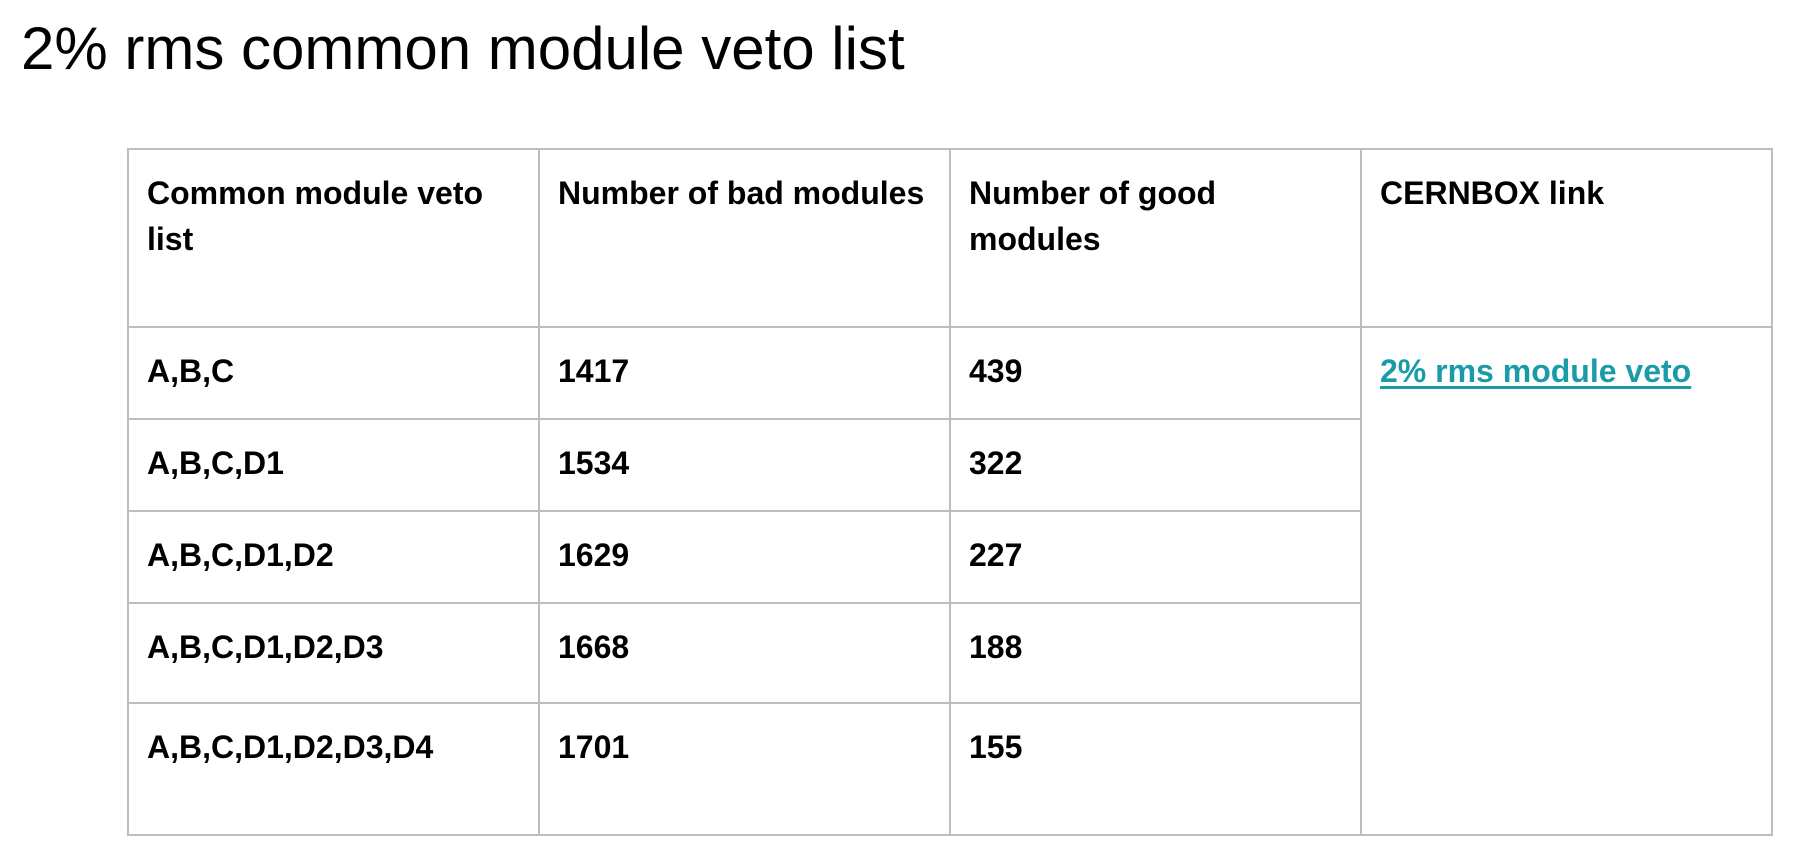 Image resolution: width=1810 pixels, height=864 pixels. I want to click on cell-bad-modules: 1417, so click(744, 373).